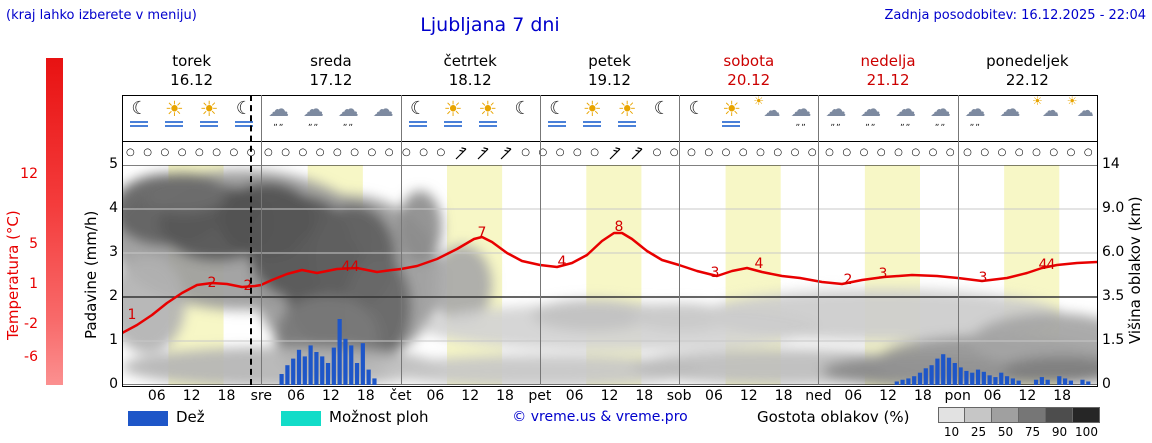  I want to click on density-value: 50, so click(1005, 432).